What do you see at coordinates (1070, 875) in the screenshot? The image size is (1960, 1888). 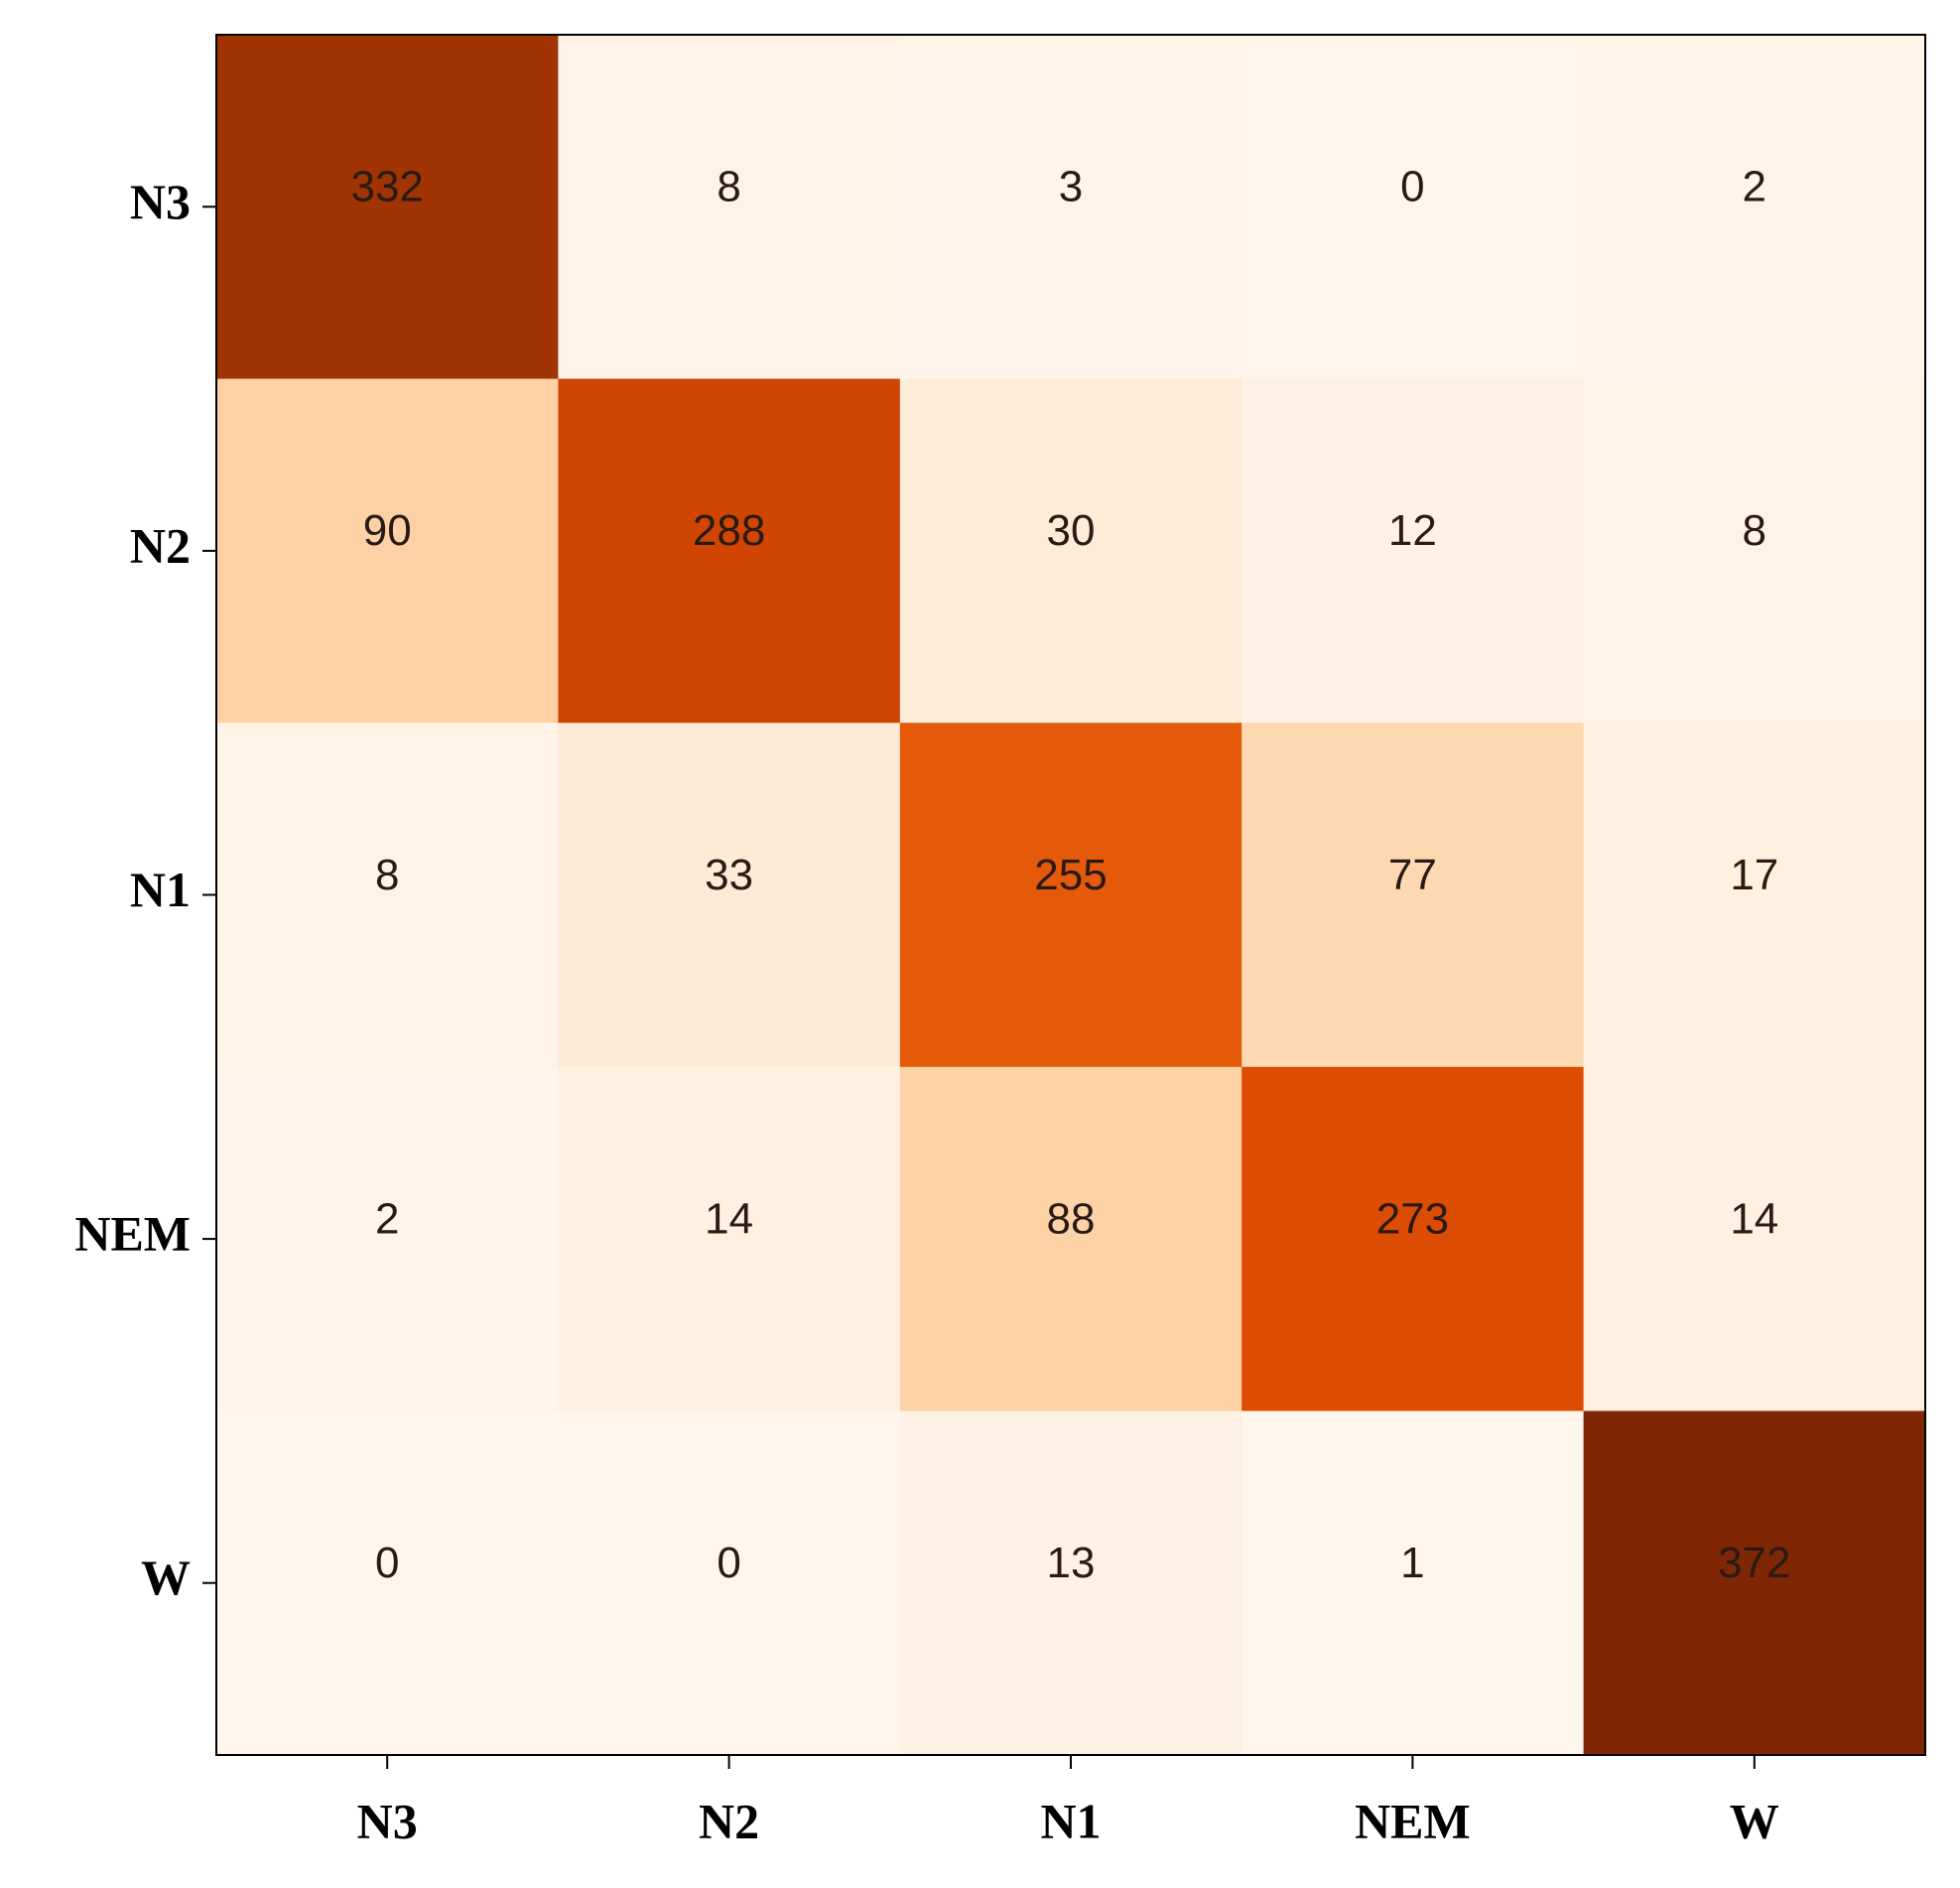 I see `cell-label: 255` at bounding box center [1070, 875].